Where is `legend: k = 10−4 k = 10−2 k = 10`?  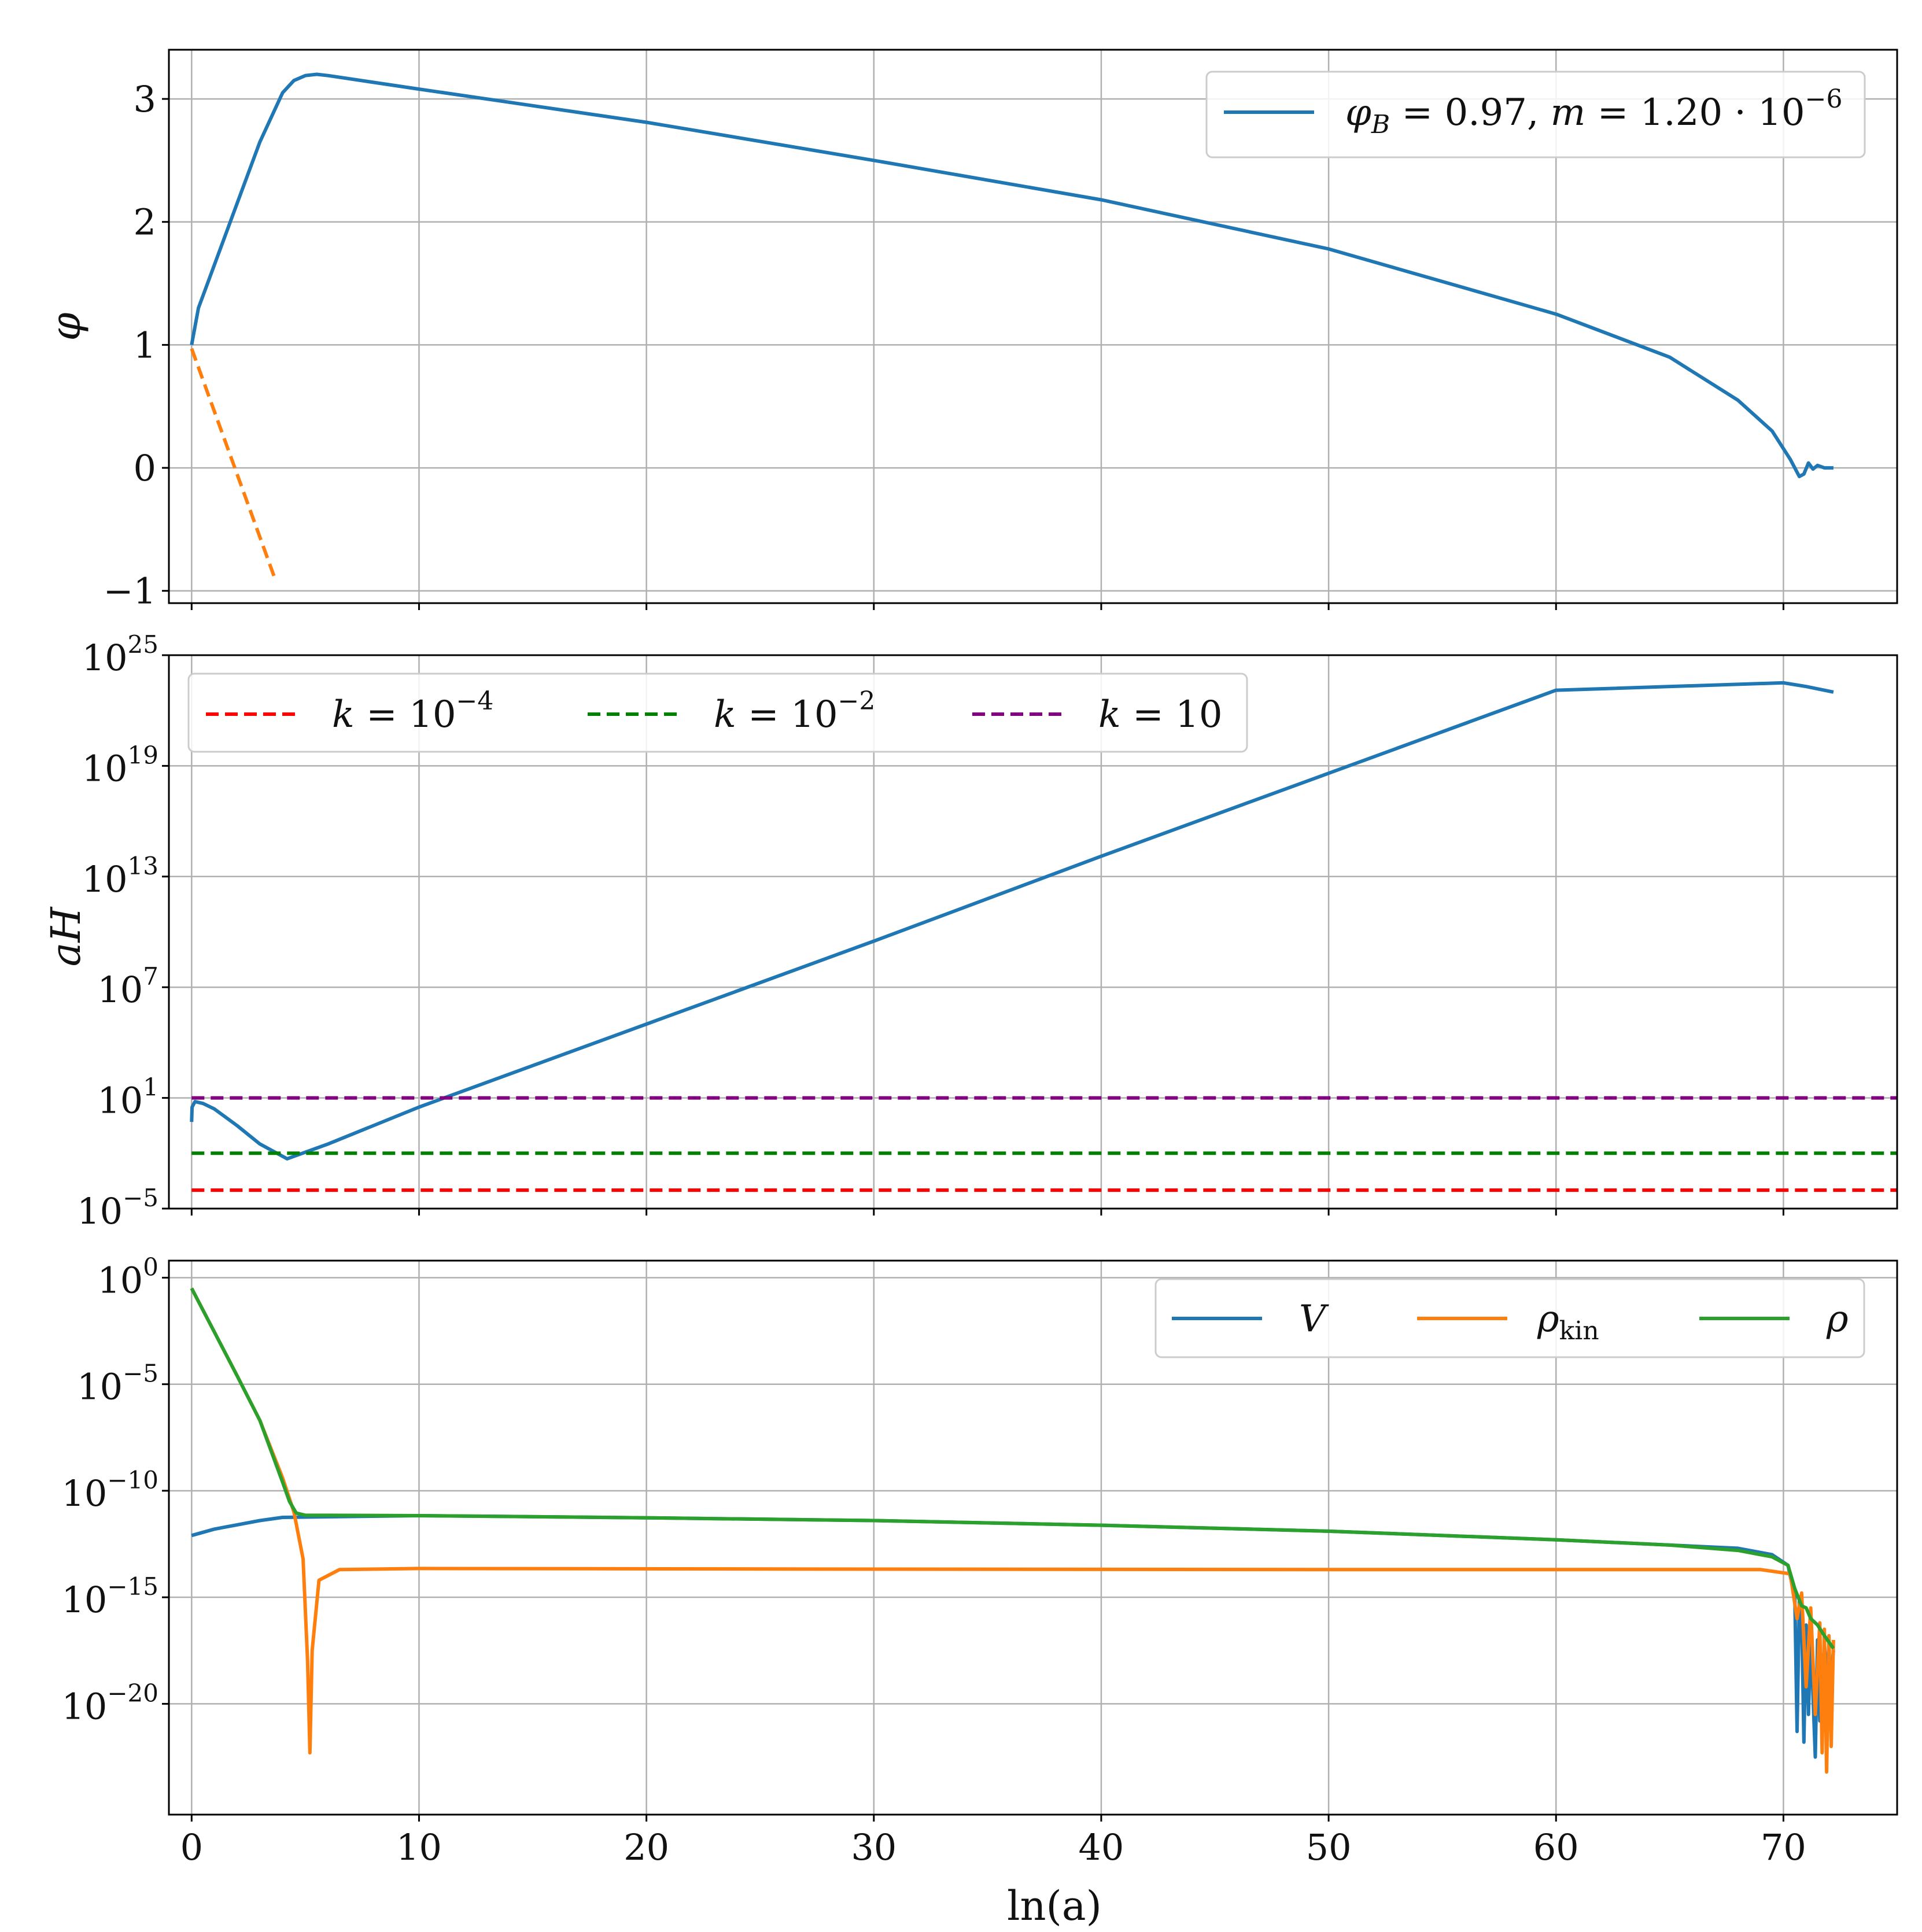 legend: k = 10−4 k = 10−2 k = 10 is located at coordinates (717, 713).